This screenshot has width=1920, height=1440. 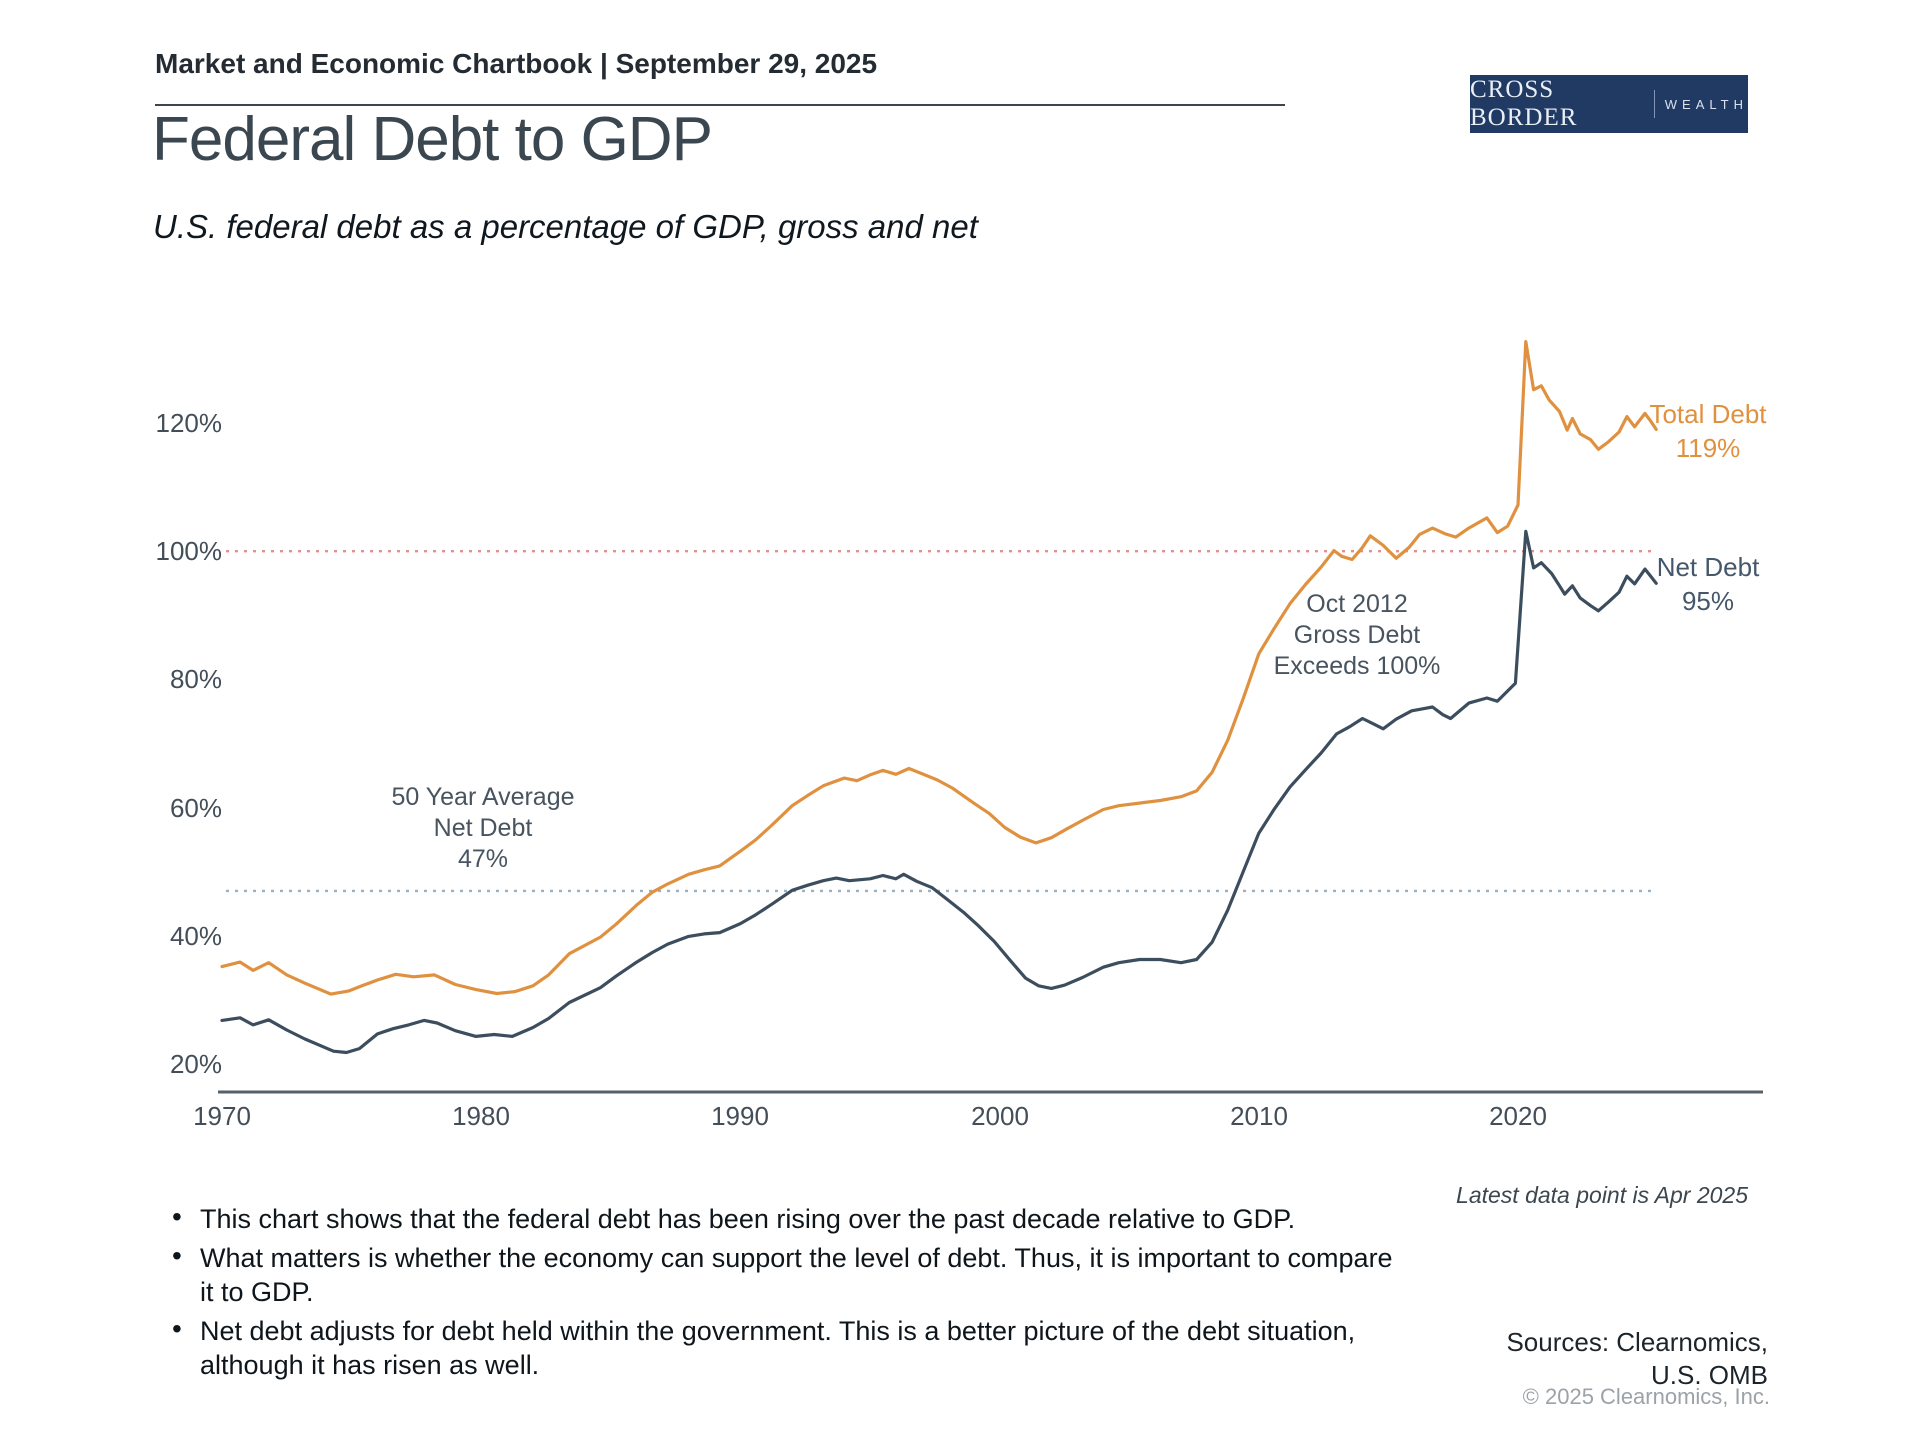 I want to click on annotation-line: Exceeds 100%, so click(x=1357, y=666).